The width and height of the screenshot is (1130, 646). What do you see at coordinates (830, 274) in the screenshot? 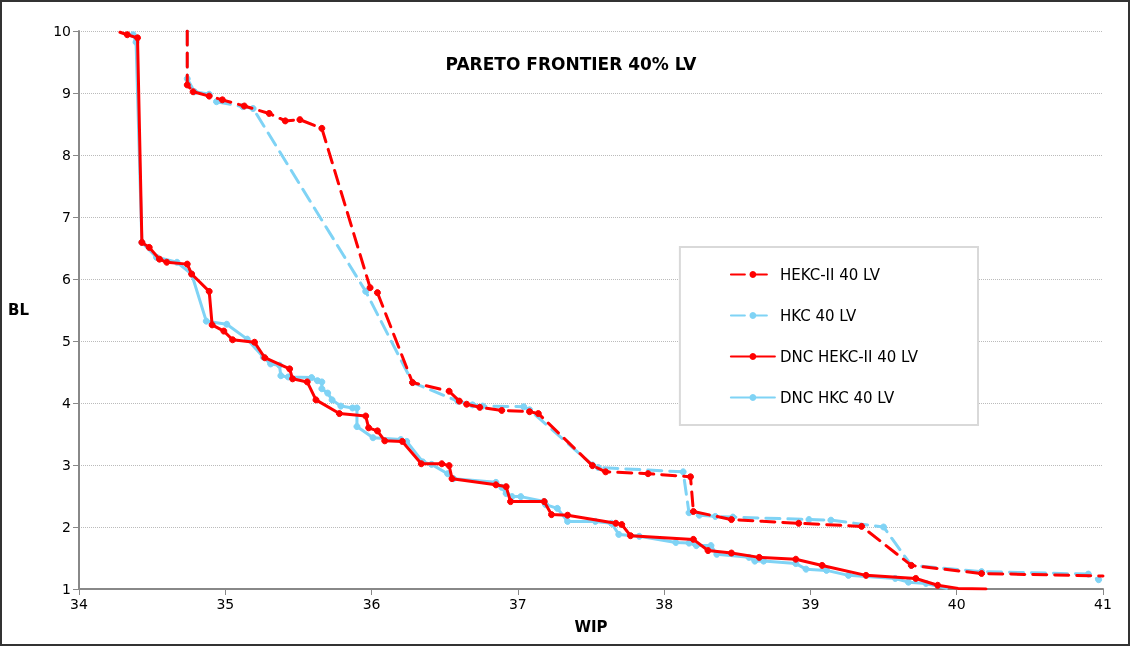
I see `legend-label: HEKC-II 40 LV` at bounding box center [830, 274].